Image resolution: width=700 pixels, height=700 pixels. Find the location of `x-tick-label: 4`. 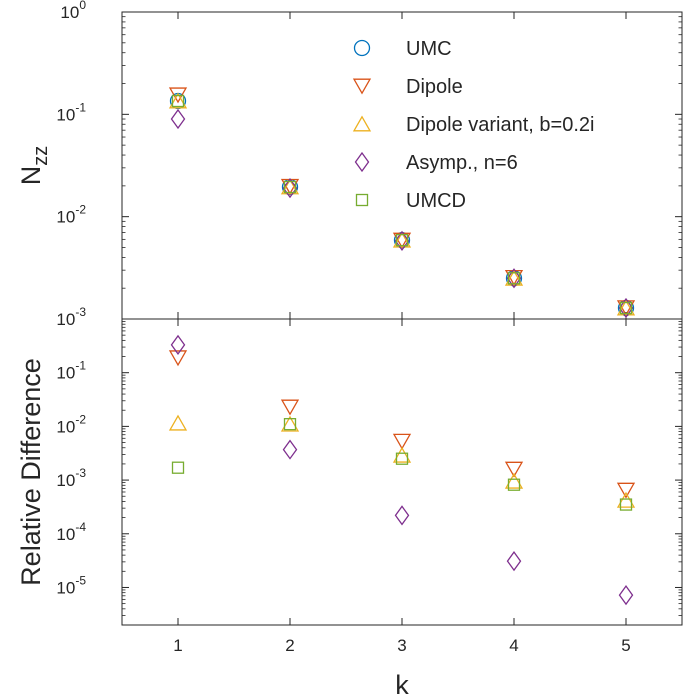

x-tick-label: 4 is located at coordinates (513, 645).